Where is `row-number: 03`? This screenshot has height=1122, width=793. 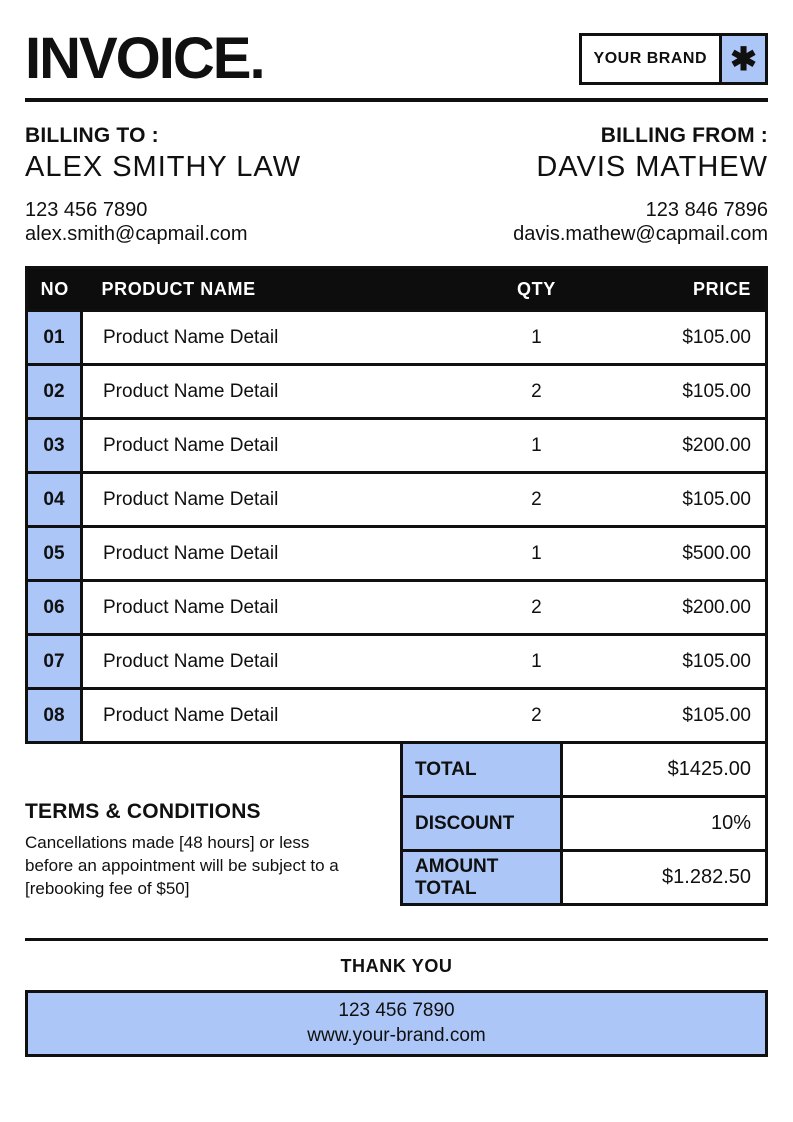
row-number: 03 is located at coordinates (54, 445).